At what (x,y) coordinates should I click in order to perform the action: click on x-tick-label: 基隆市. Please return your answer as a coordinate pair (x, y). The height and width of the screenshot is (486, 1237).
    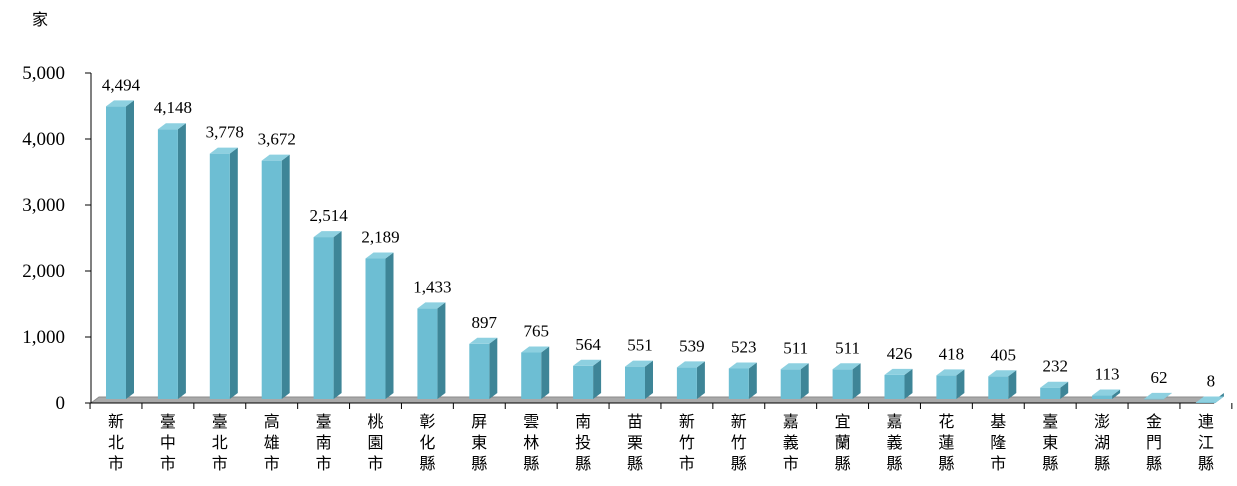
    Looking at the image, I should click on (998, 442).